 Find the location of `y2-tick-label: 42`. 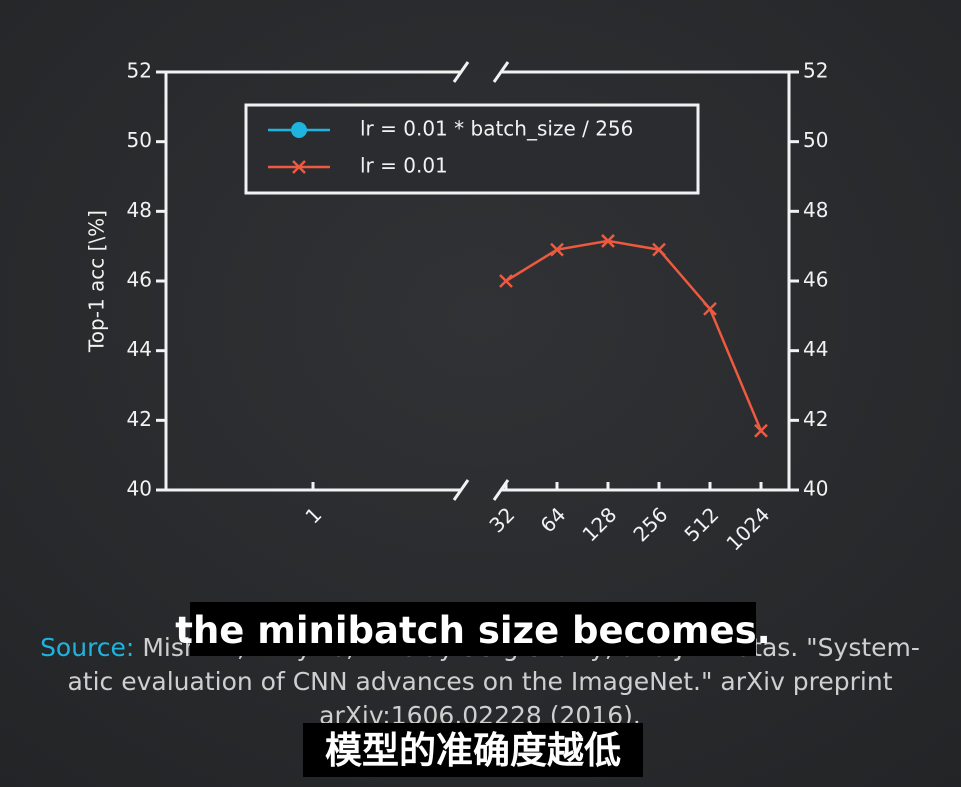

y2-tick-label: 42 is located at coordinates (815, 419).